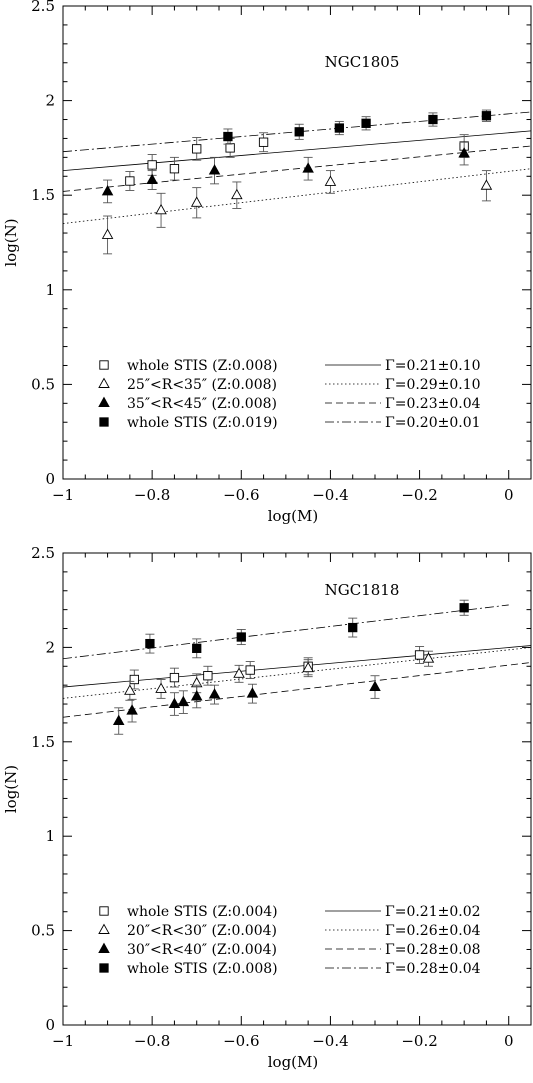  I want to click on legend-fit-label: Γ=0.23±0.04, so click(433, 404).